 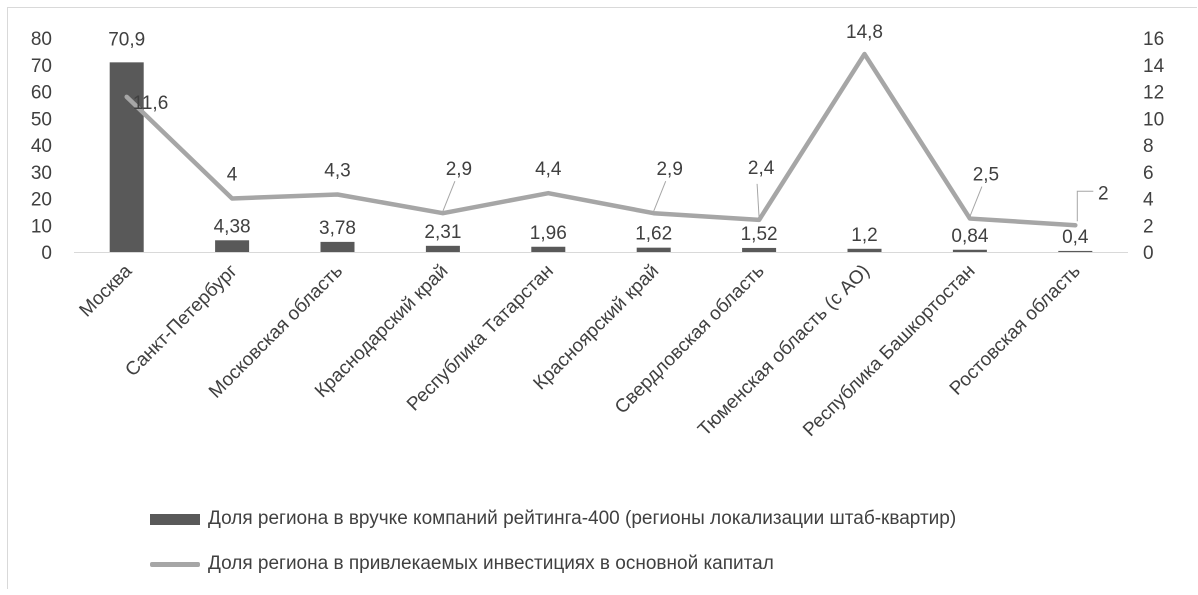 I want to click on y-right-tick-label: 2, so click(x=1148, y=226).